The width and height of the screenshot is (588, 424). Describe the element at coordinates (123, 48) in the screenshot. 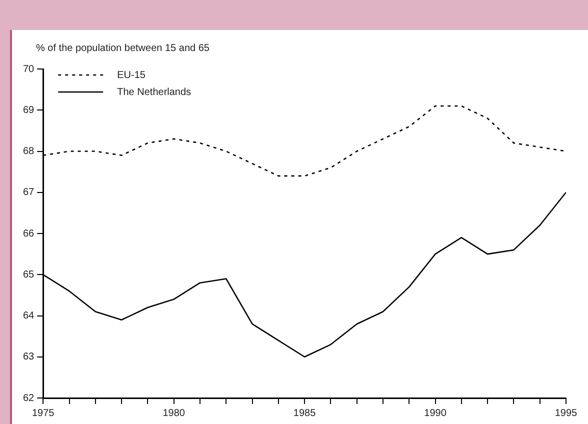

I see `y-axis-title: % of the population between 15 and 65` at that location.